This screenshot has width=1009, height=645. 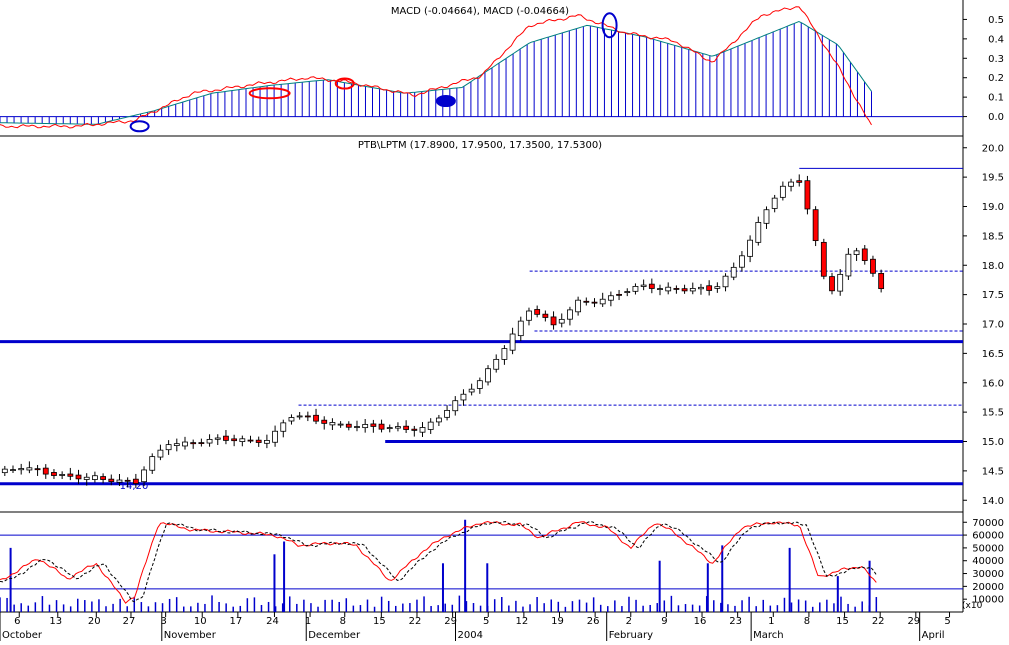 I want to click on macd-signal-line, so click(x=436, y=72).